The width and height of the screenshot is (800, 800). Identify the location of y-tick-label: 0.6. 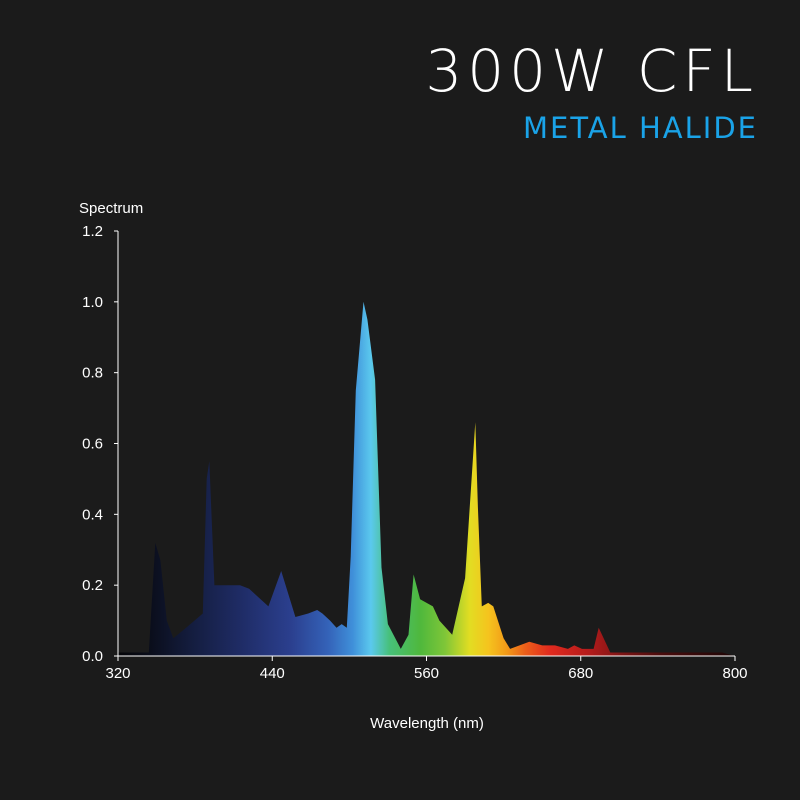
(92, 444).